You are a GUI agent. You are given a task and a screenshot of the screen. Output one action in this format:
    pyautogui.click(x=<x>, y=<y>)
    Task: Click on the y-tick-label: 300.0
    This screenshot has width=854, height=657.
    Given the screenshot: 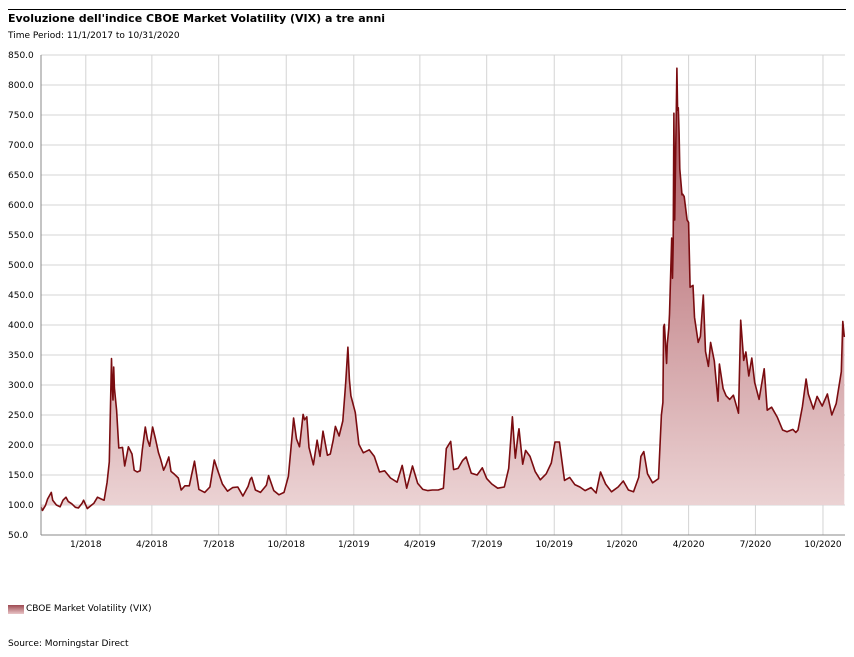 What is the action you would take?
    pyautogui.click(x=21, y=386)
    